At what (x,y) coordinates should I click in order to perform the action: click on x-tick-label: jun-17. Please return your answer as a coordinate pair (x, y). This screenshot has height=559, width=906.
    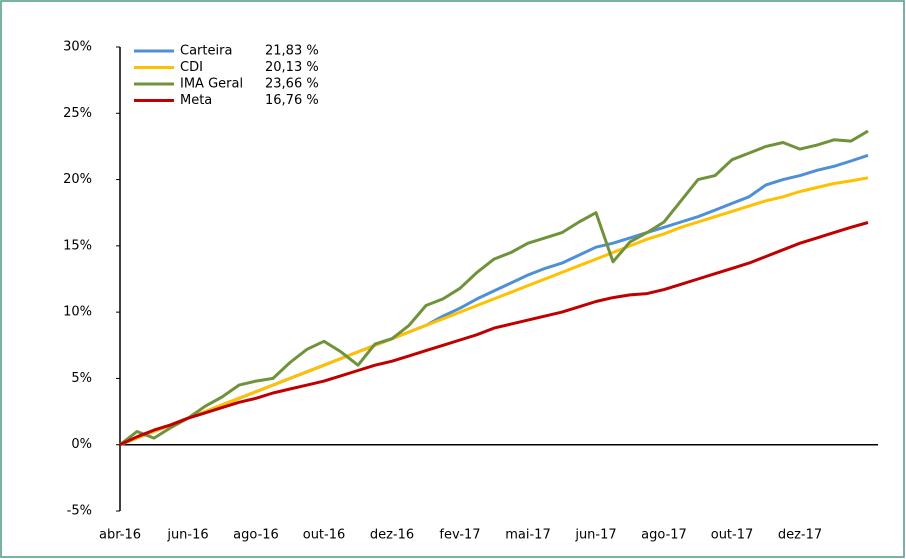
    Looking at the image, I should click on (595, 535).